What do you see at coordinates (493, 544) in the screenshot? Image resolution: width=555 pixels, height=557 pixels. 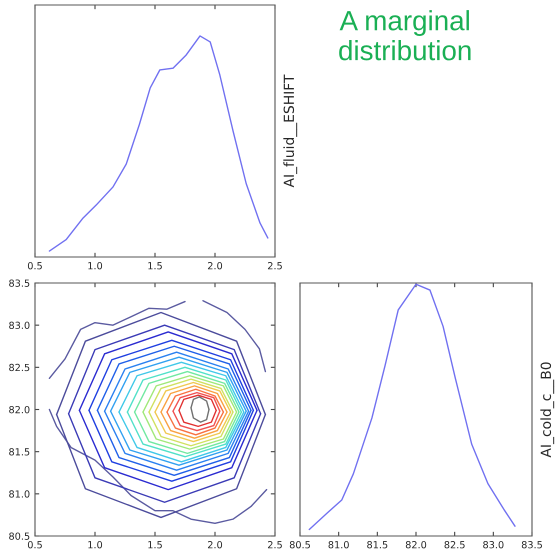 I see `x-tick-label: 83.0` at bounding box center [493, 544].